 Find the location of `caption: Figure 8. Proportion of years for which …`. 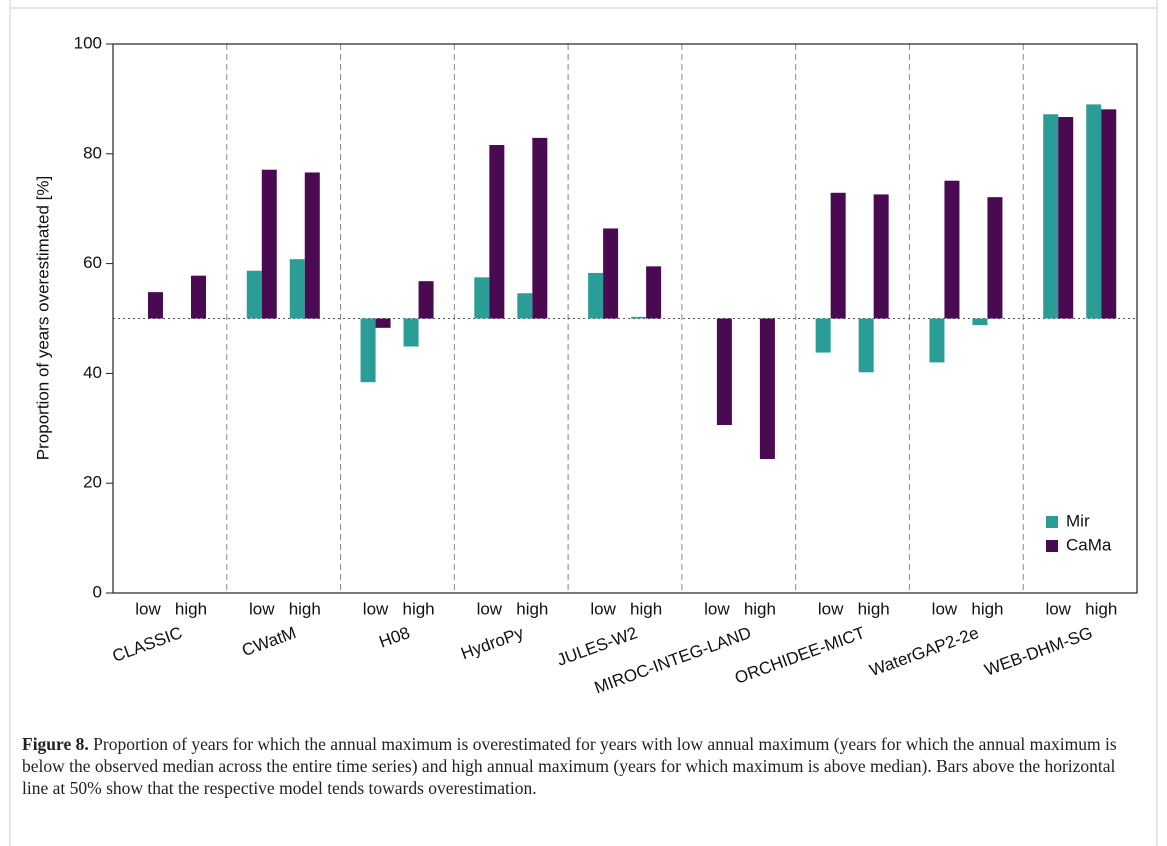

caption: Figure 8. Proportion of years for which … is located at coordinates (582, 766).